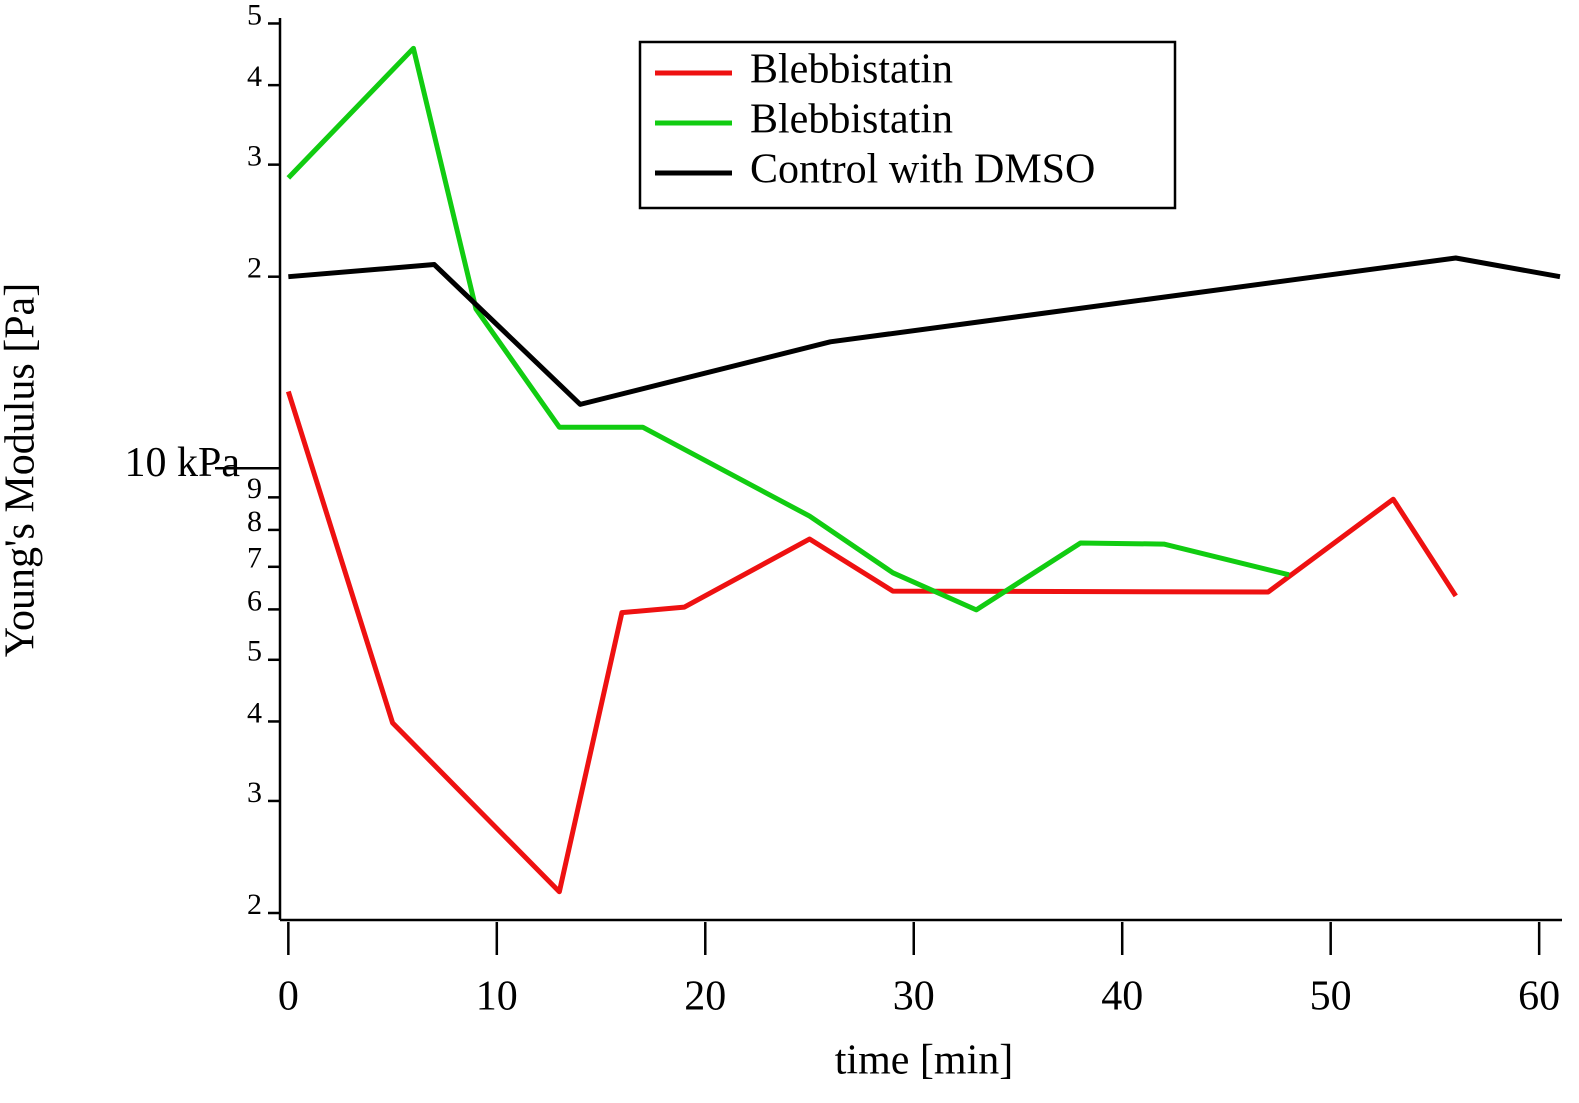 The height and width of the screenshot is (1103, 1579). I want to click on y-tick-label: 6, so click(254, 600).